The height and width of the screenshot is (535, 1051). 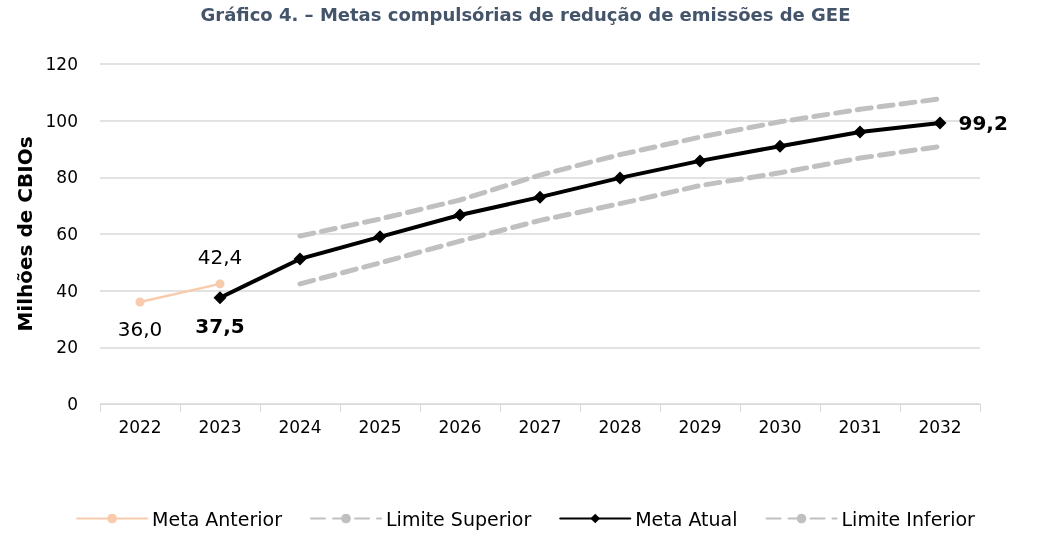 I want to click on x-tick-label: 2024, so click(x=300, y=426).